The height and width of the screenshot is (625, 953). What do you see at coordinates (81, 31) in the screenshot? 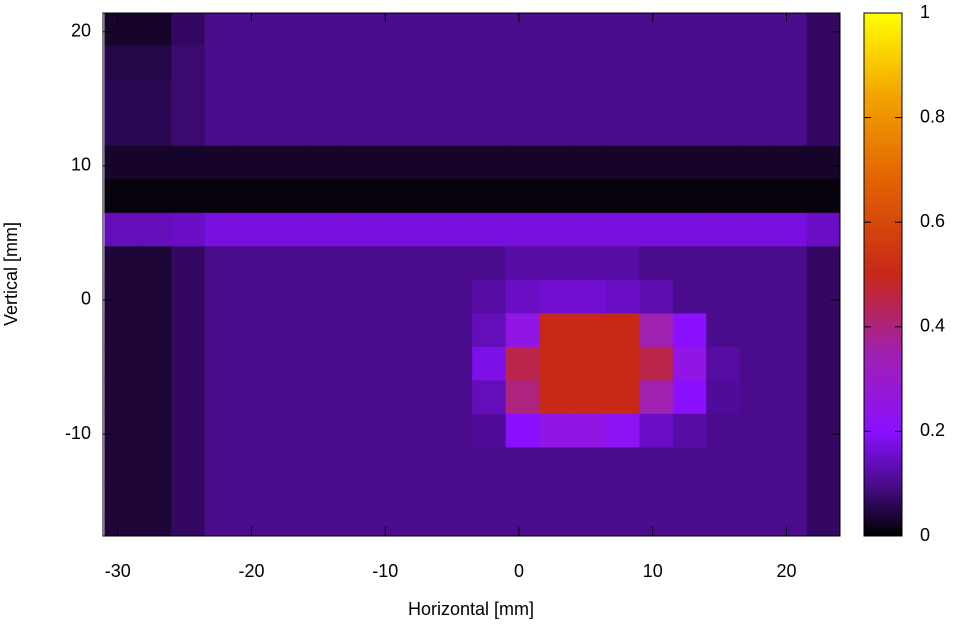
I see `y-tick-label: 20` at bounding box center [81, 31].